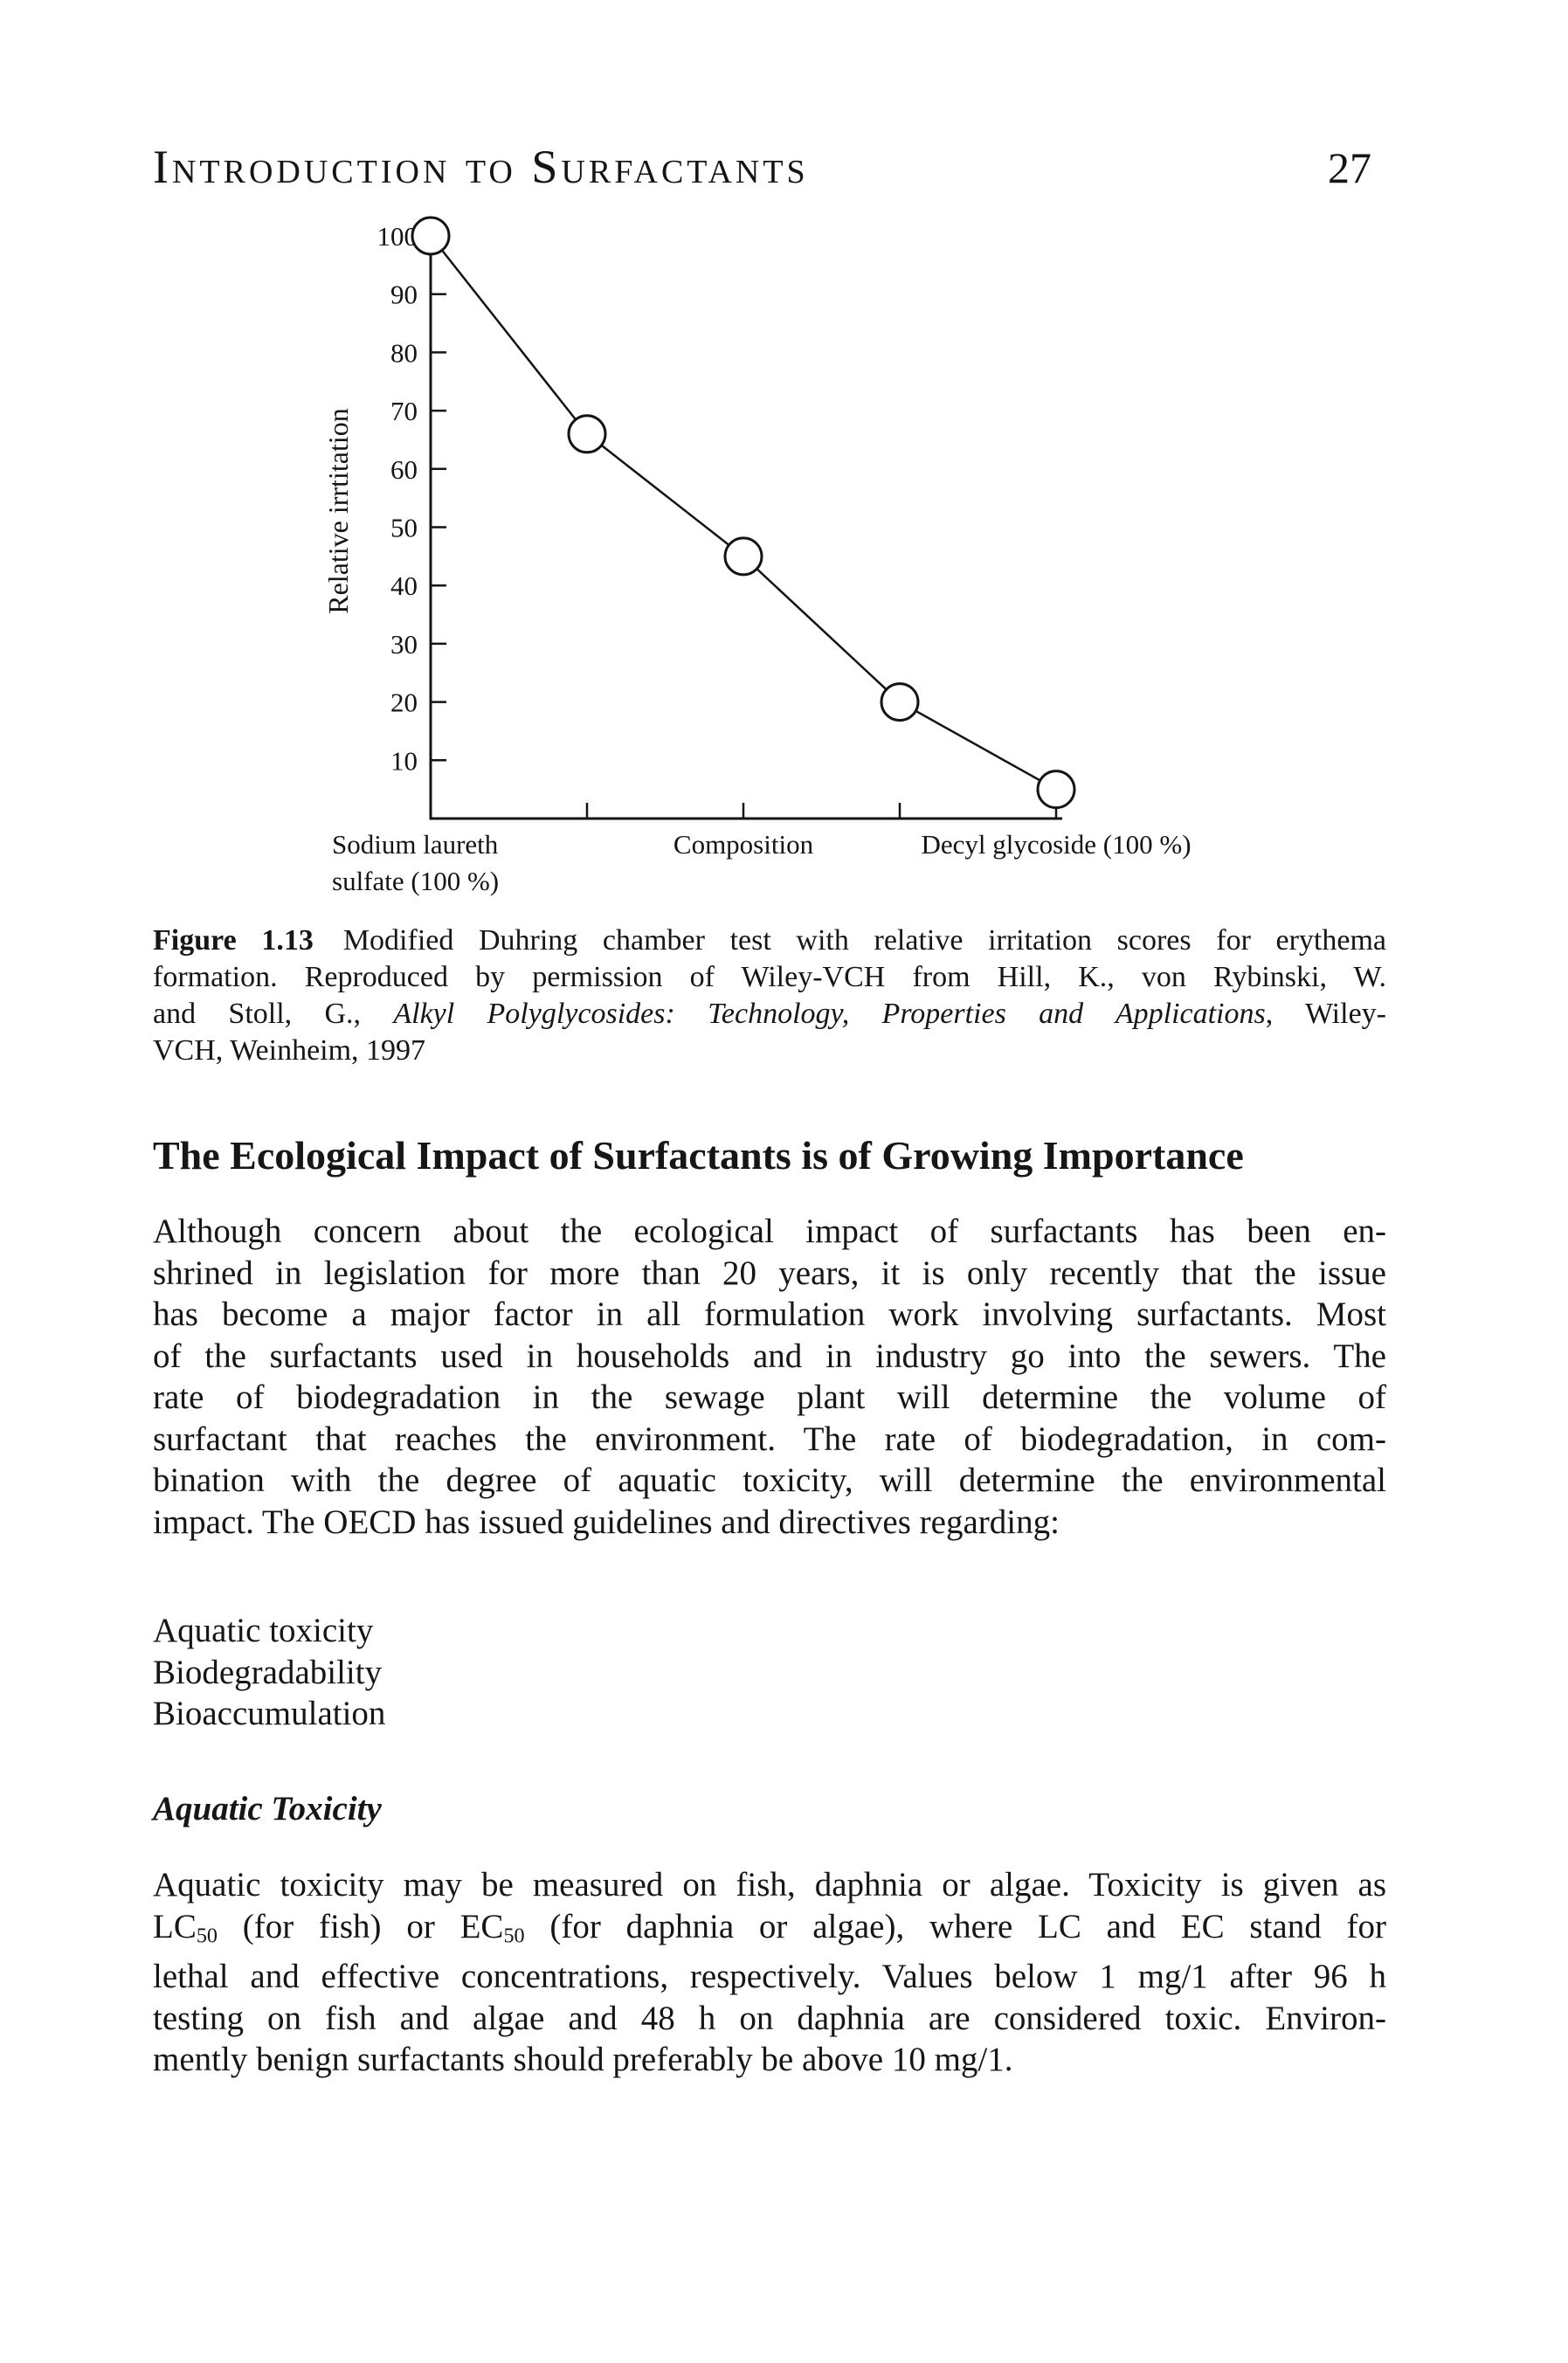 The image size is (1568, 2363). I want to click on text-line: Biodegradability, so click(268, 1672).